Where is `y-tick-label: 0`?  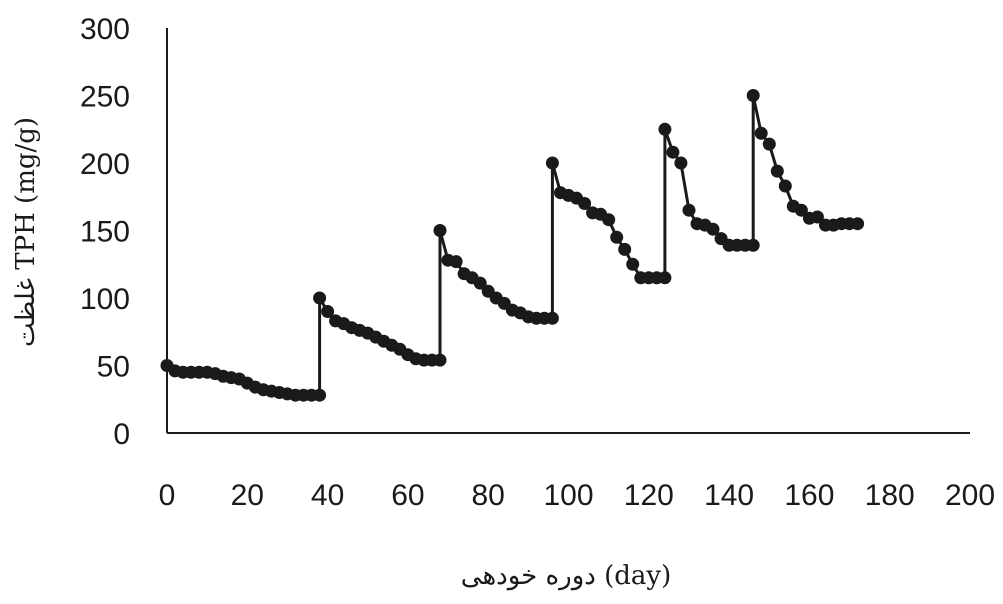 y-tick-label: 0 is located at coordinates (121, 434).